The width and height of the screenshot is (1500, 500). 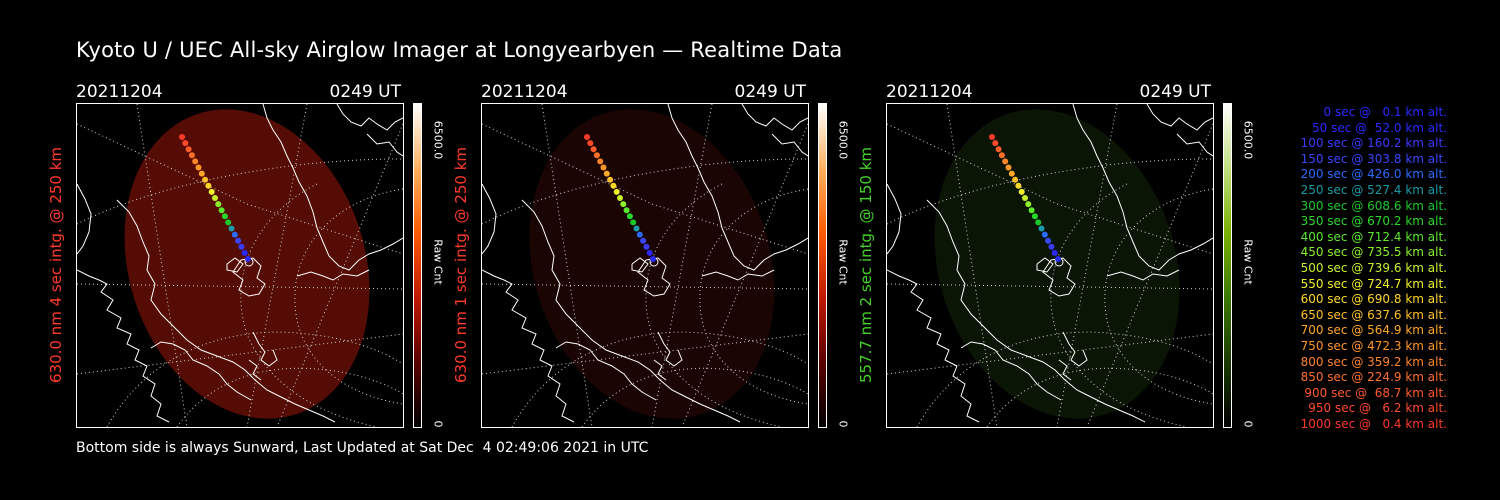 I want to click on wavelength-label: 630.0 nm 4 sec intg. @ 250 km, so click(x=56, y=265).